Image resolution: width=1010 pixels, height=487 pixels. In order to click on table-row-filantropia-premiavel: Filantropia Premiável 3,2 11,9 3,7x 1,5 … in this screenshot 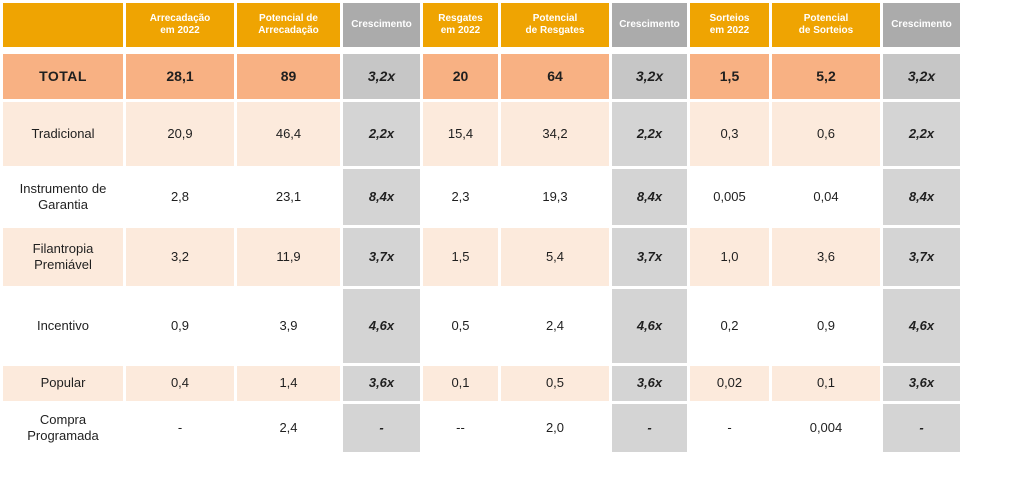, I will do `click(481, 257)`.